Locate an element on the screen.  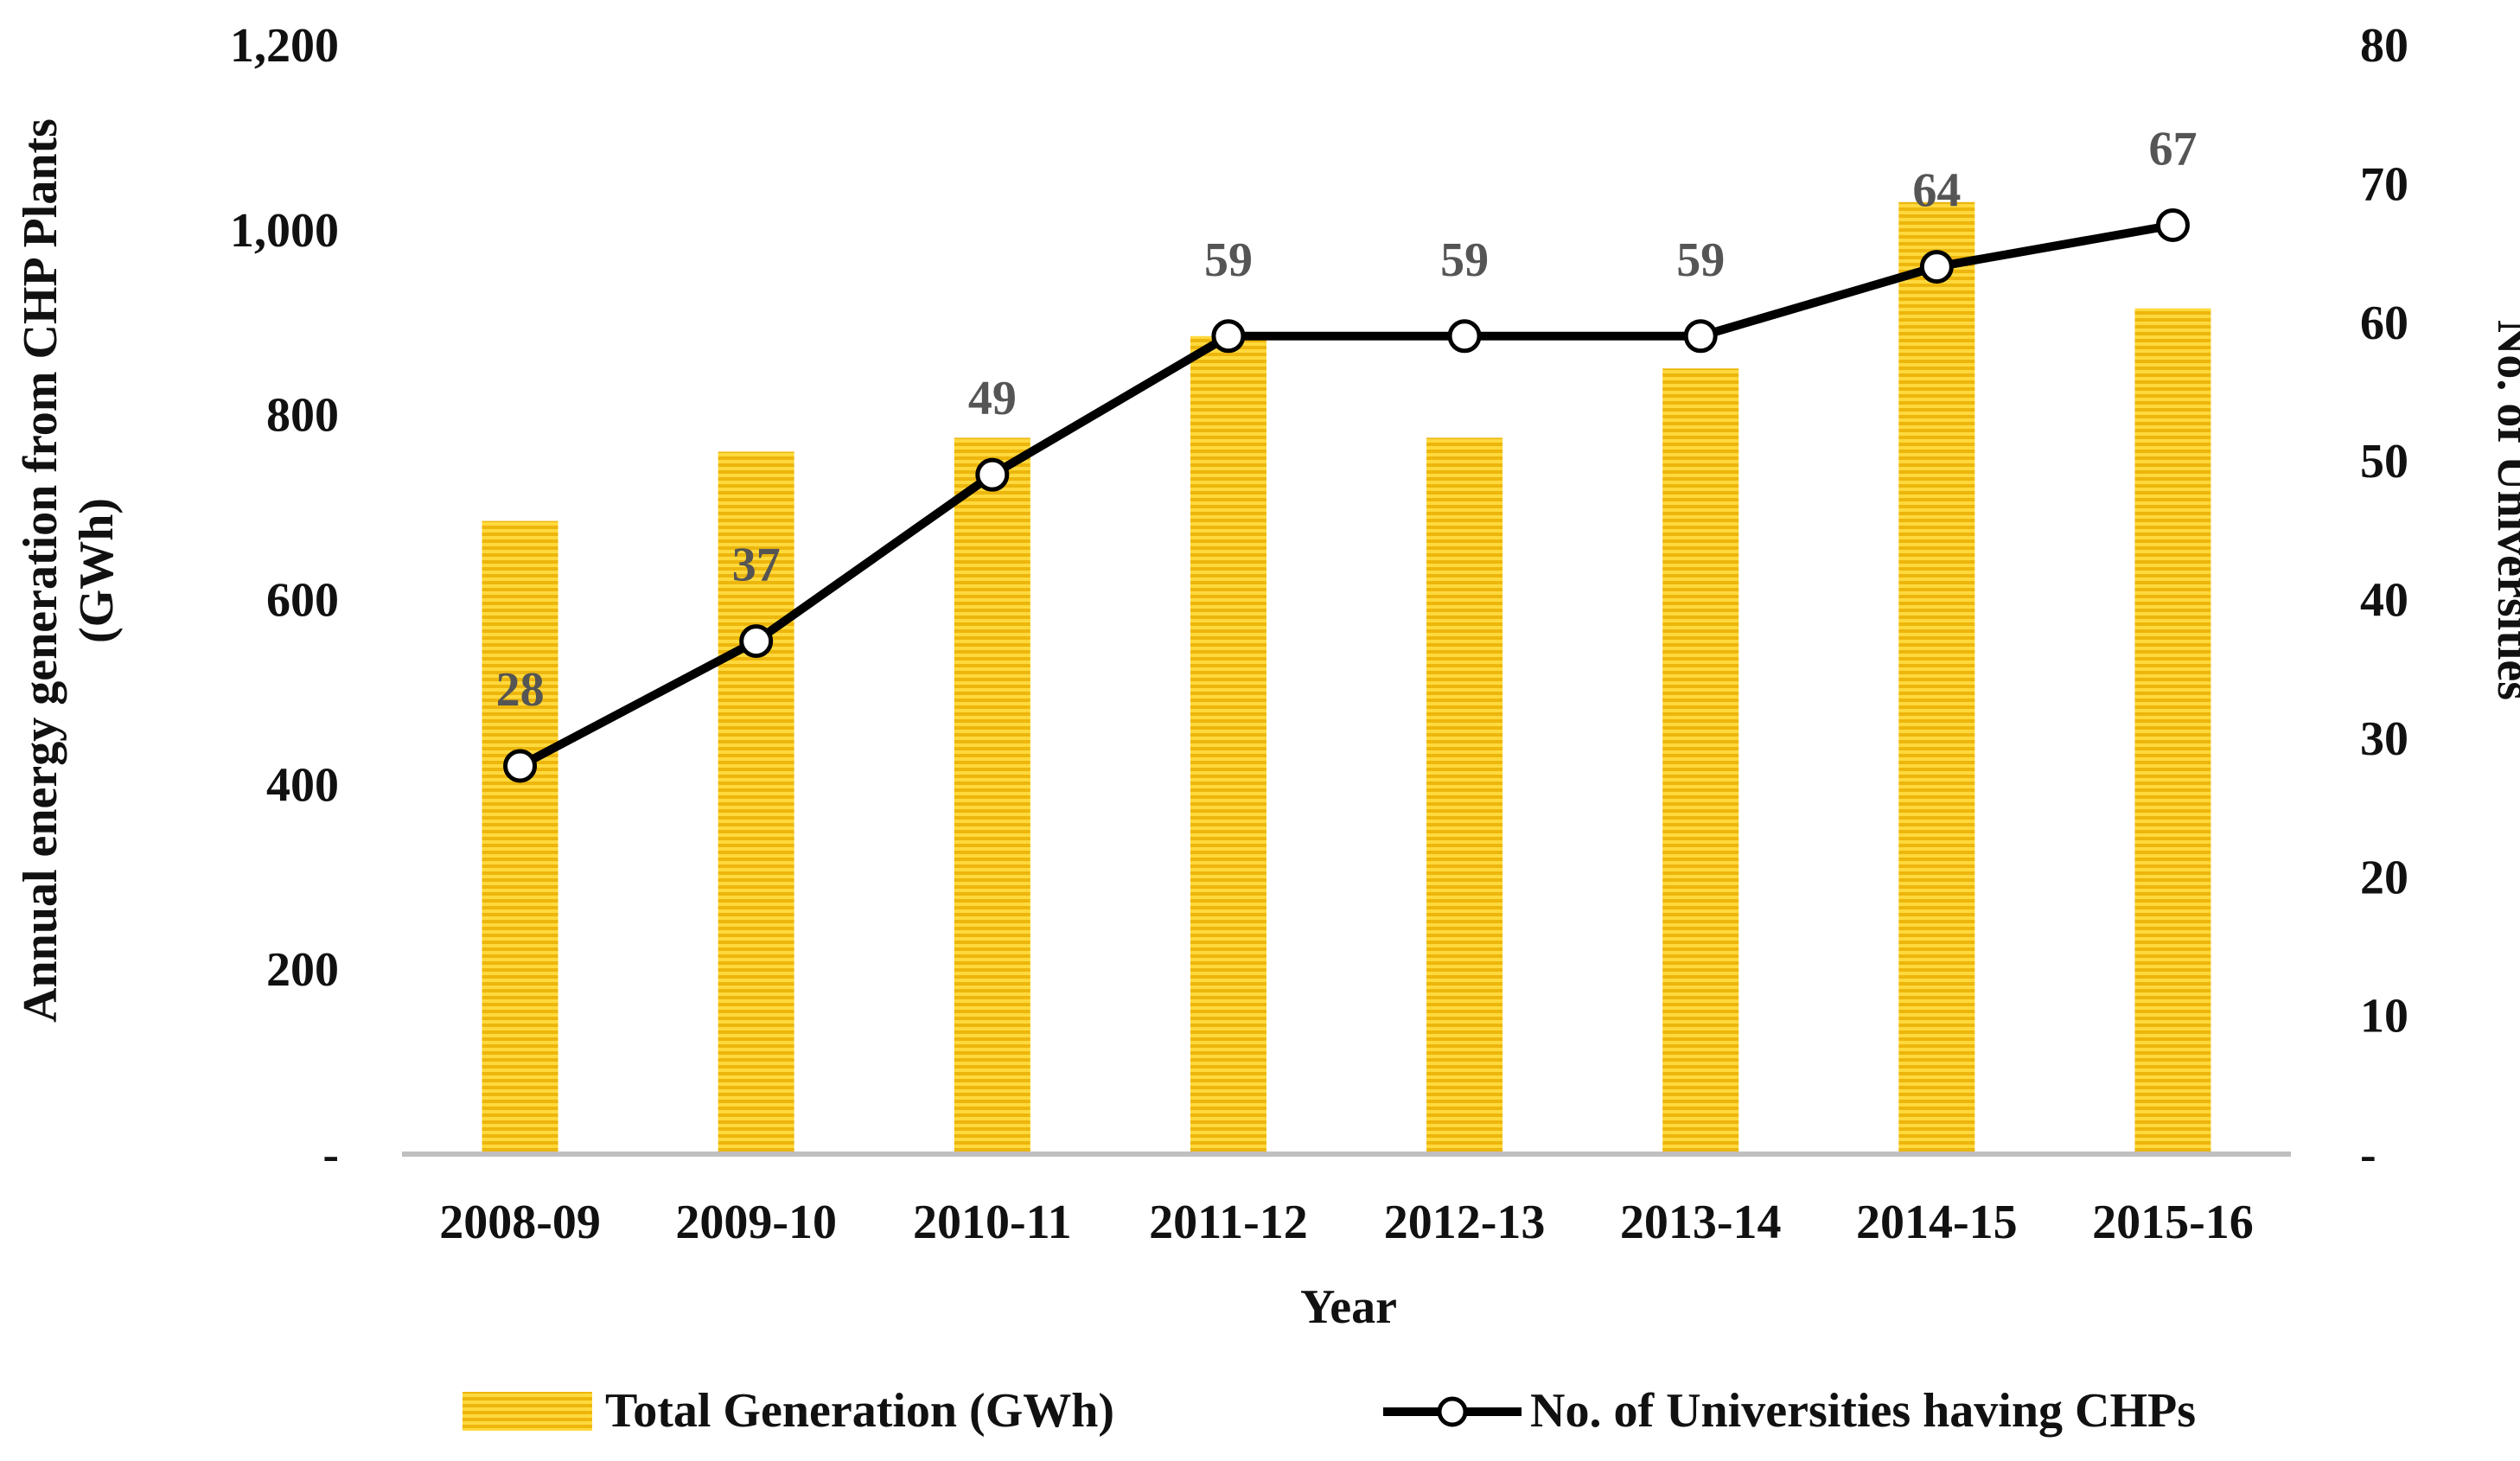
y-axis-title-line2: (GWh) is located at coordinates (97, 570).